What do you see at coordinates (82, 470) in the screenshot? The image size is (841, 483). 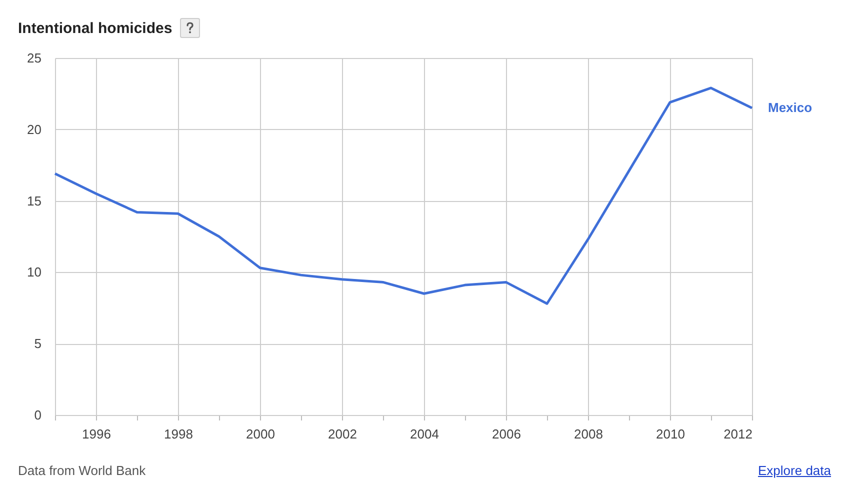 I see `text: Data from World Bank` at bounding box center [82, 470].